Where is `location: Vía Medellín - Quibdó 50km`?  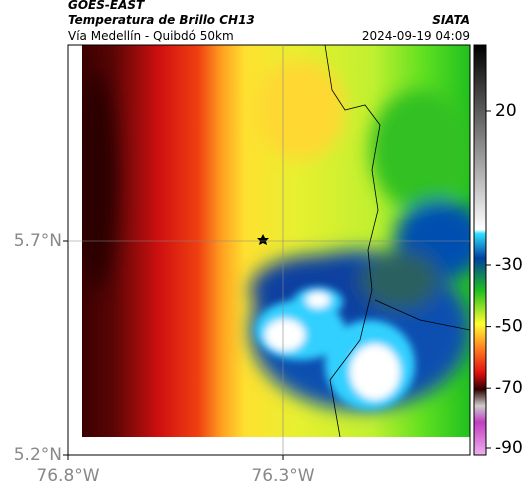 location: Vía Medellín - Quibdó 50km is located at coordinates (151, 36).